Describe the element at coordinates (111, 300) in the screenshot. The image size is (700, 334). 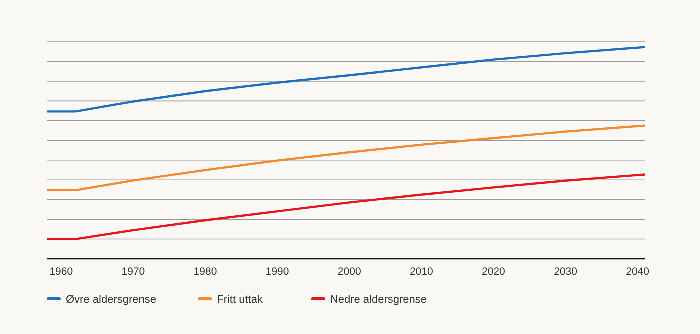
I see `legend-label: Øvre aldersgrense` at that location.